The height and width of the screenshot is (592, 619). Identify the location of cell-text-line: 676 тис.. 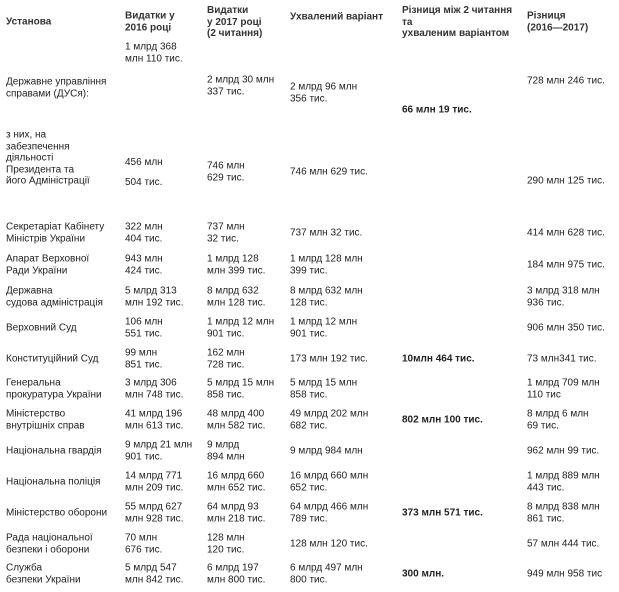
(144, 549).